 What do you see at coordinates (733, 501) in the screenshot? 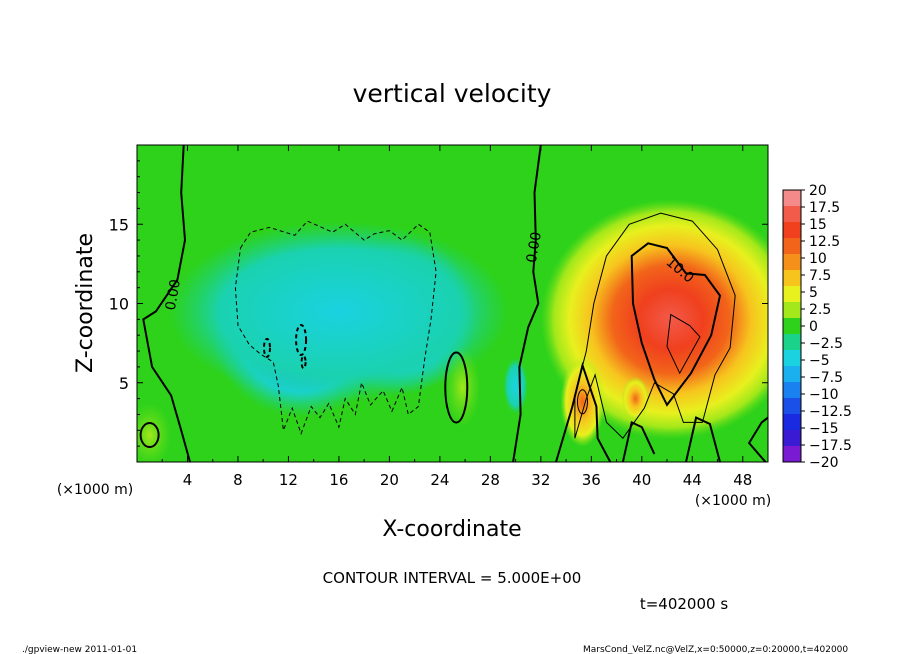
I see `x-unit-right: (×1000 m)` at bounding box center [733, 501].